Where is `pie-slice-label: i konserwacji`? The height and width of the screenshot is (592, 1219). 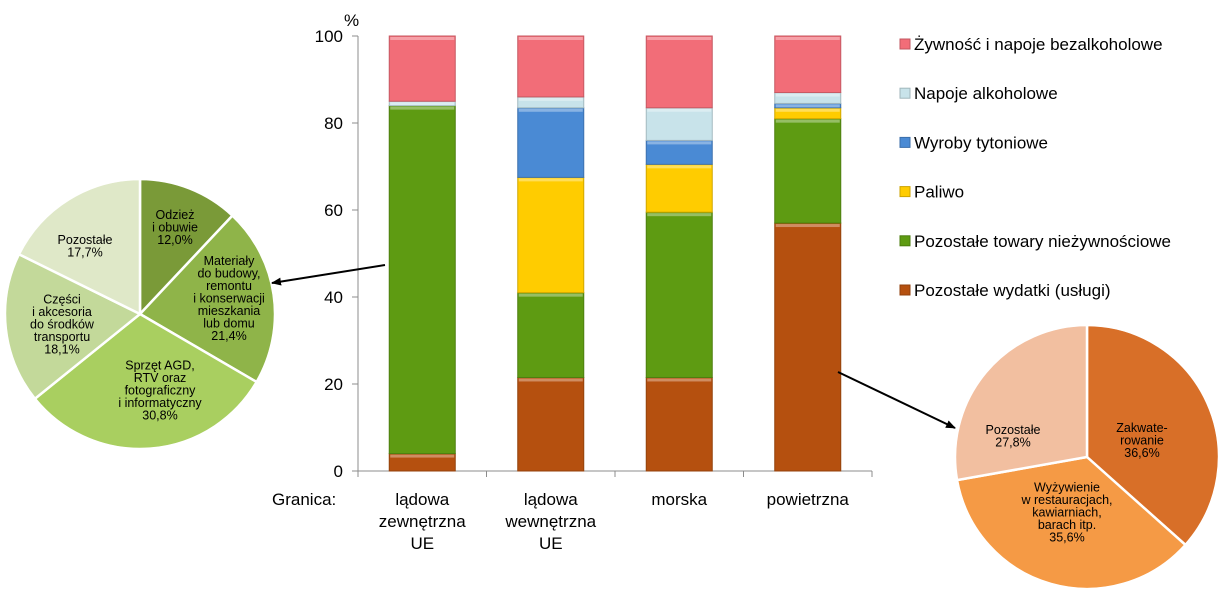 pie-slice-label: i konserwacji is located at coordinates (229, 298).